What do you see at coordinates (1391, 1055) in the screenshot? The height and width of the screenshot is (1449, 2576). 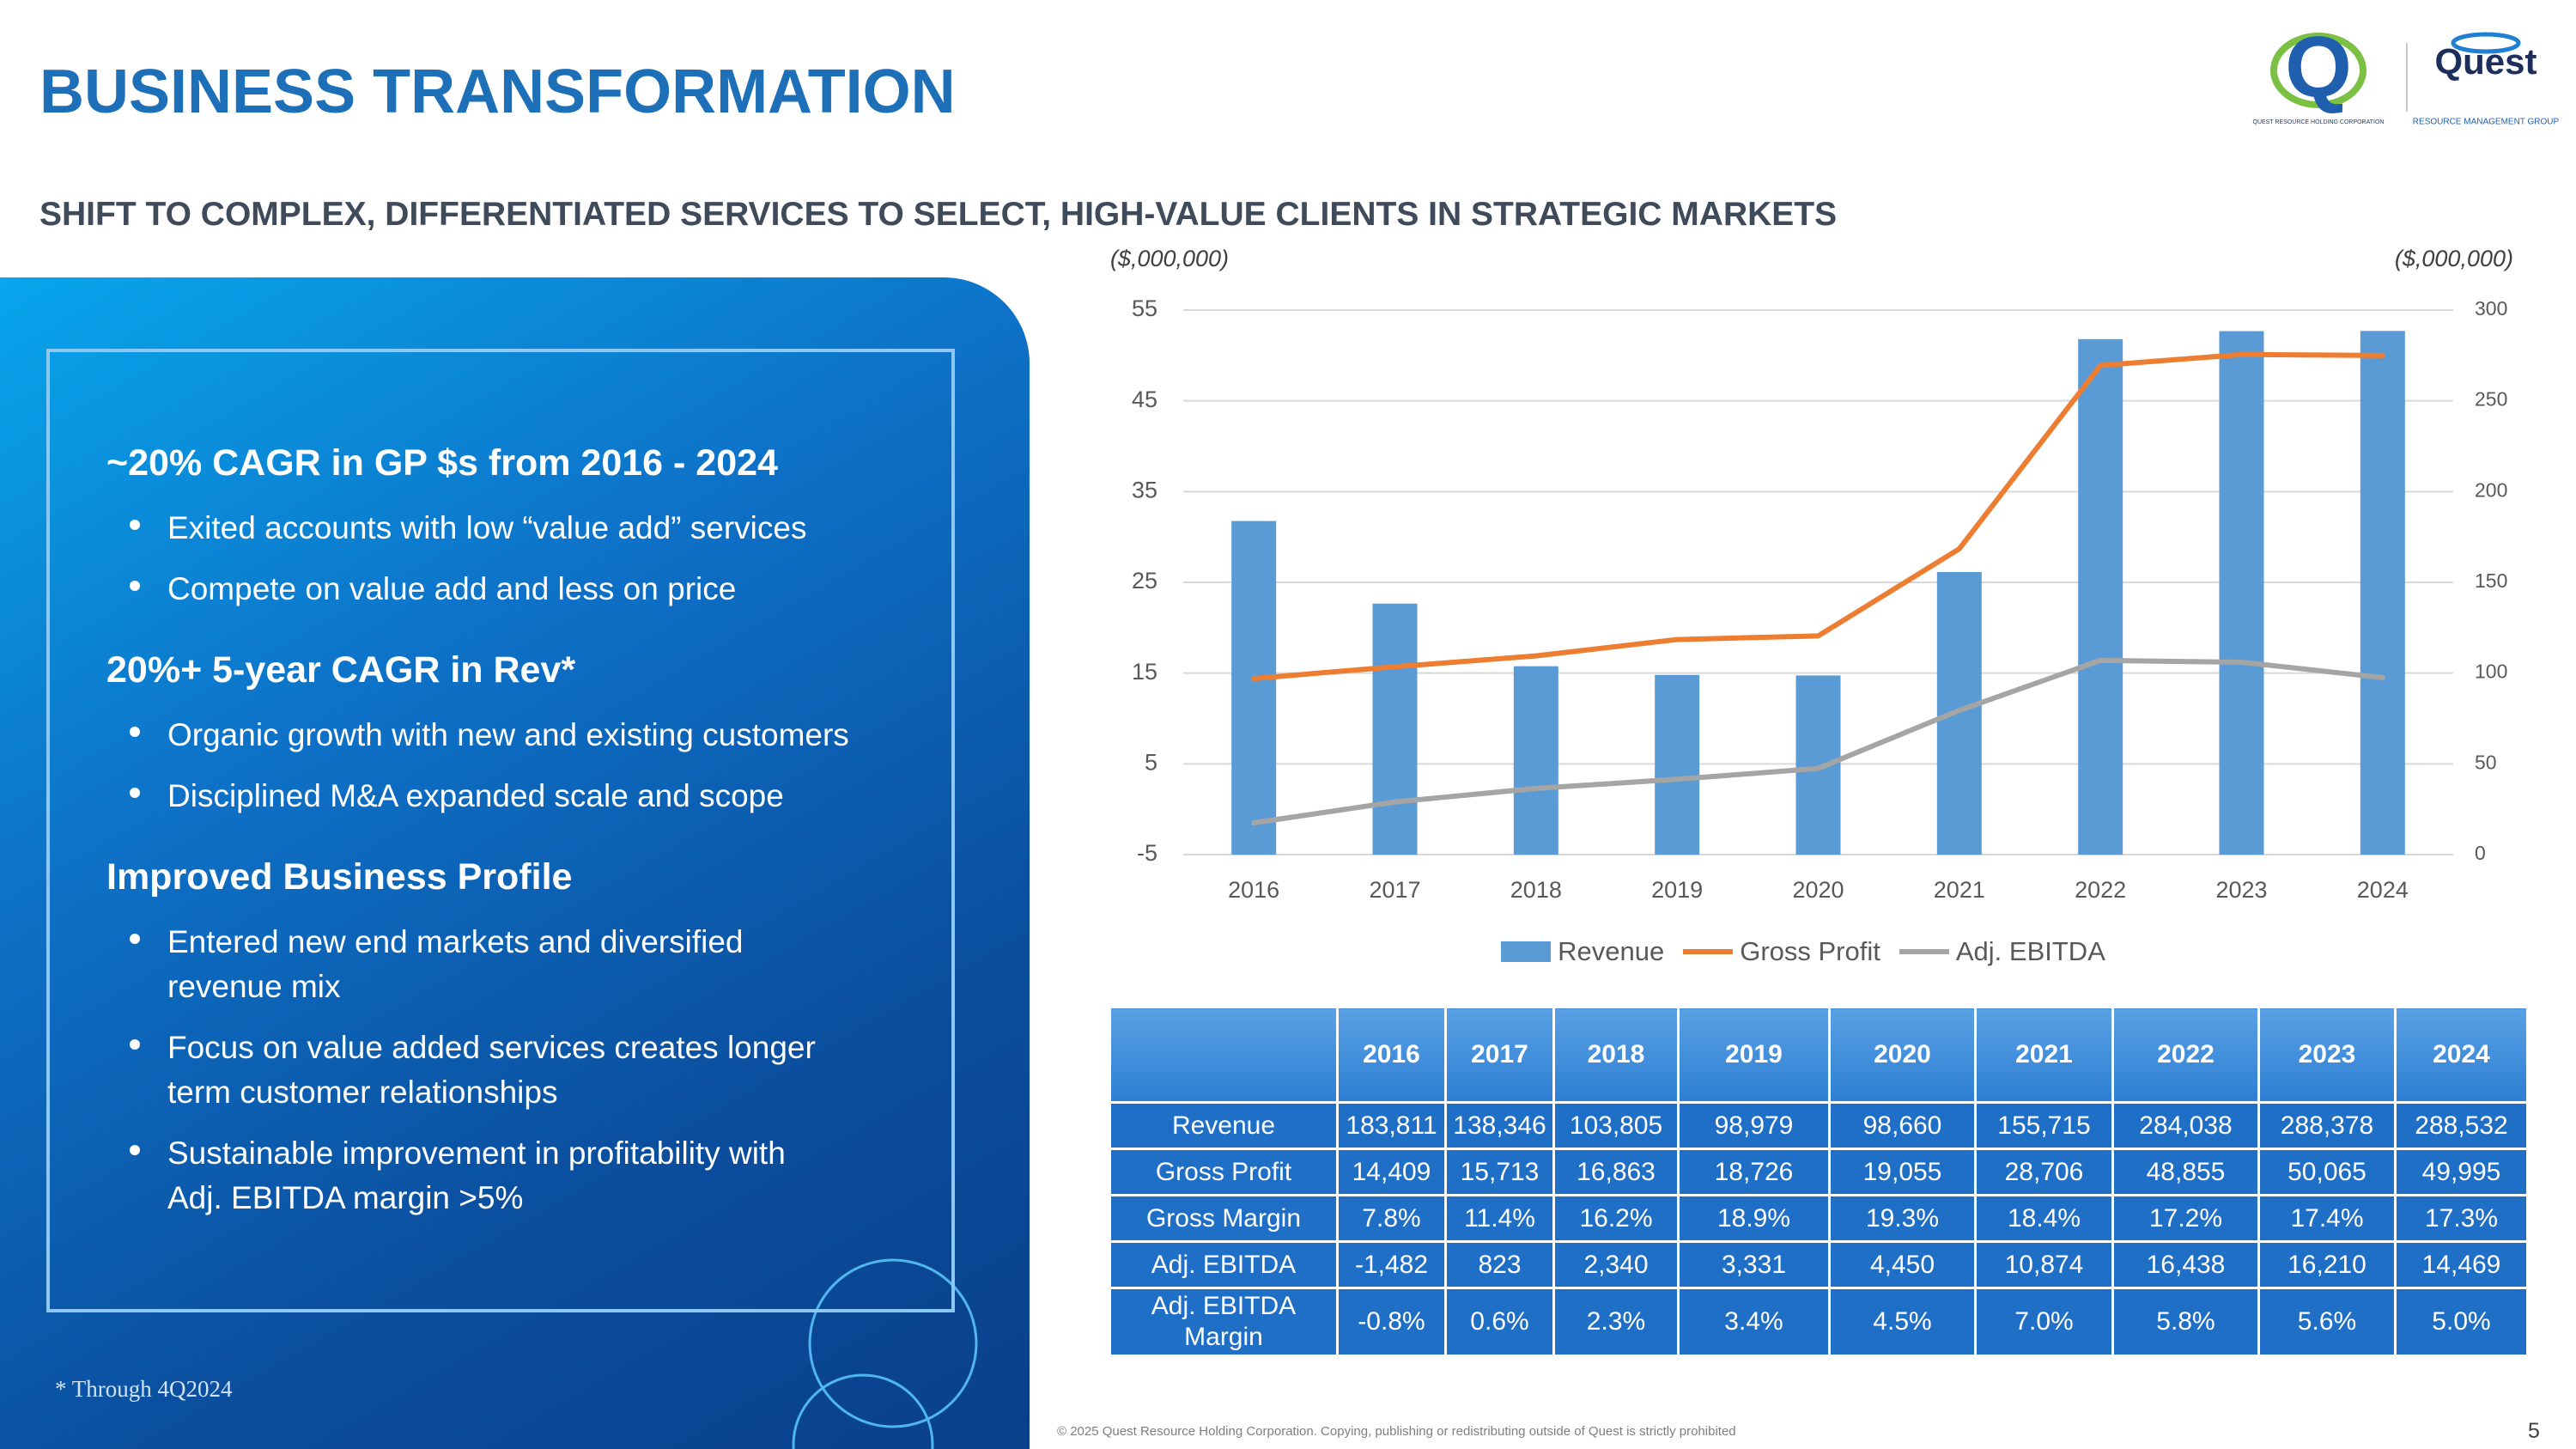 I see `column-header: 2016` at bounding box center [1391, 1055].